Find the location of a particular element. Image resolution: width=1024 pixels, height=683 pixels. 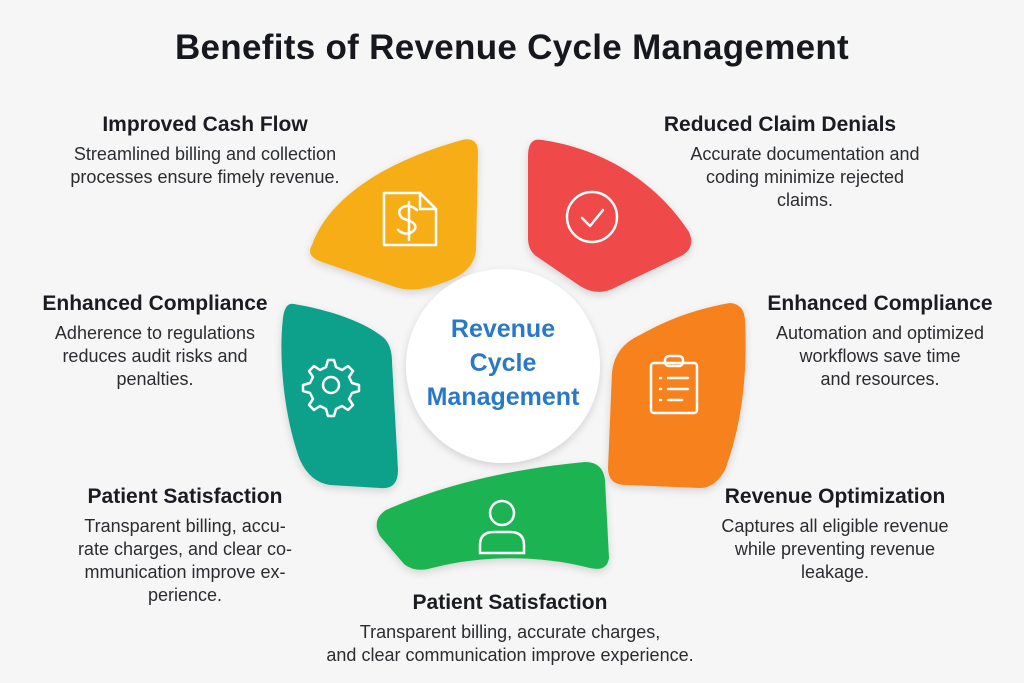

gear-icon is located at coordinates (331, 388).